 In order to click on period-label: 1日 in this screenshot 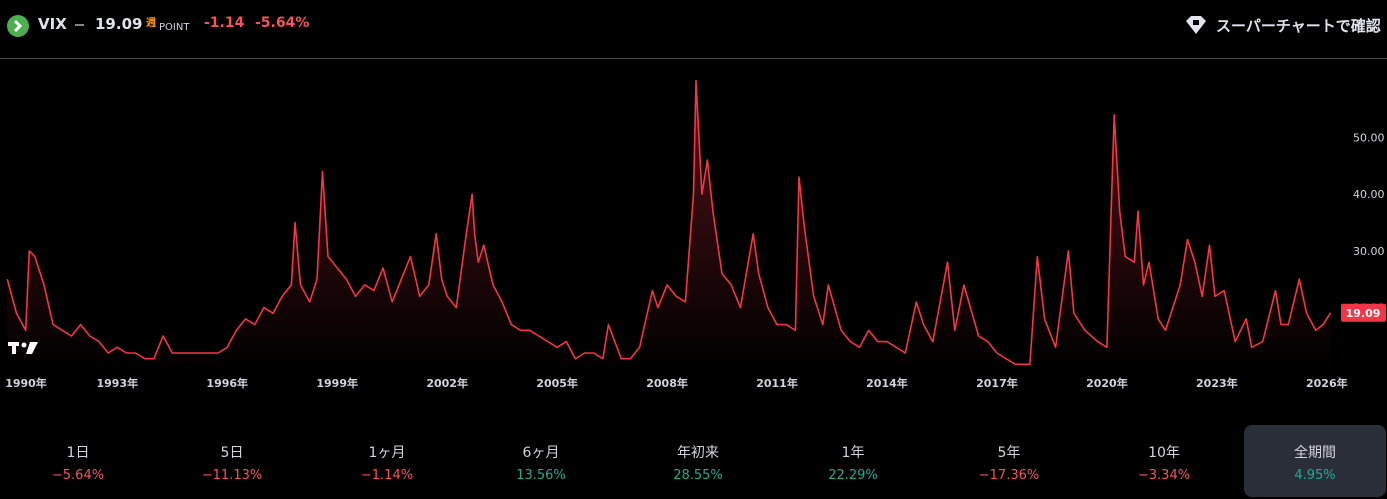, I will do `click(78, 453)`.